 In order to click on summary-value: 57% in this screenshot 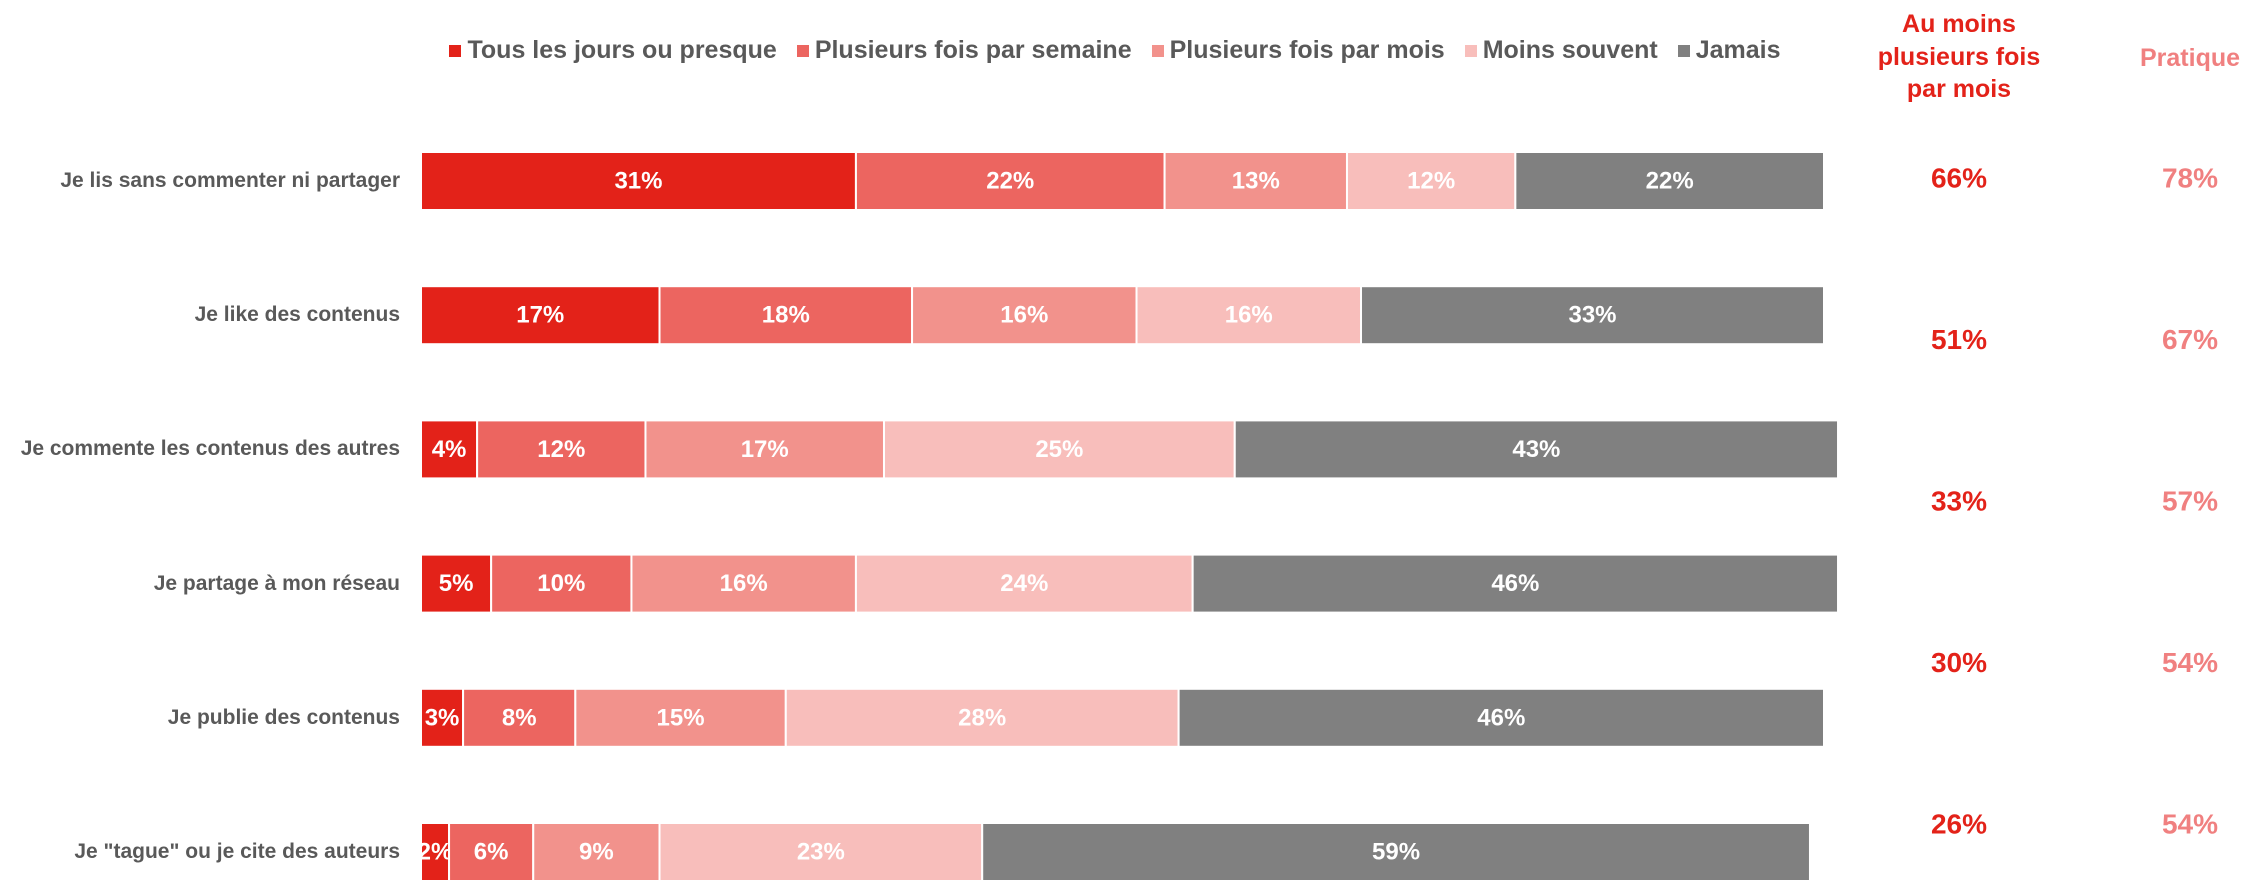, I will do `click(2190, 501)`.